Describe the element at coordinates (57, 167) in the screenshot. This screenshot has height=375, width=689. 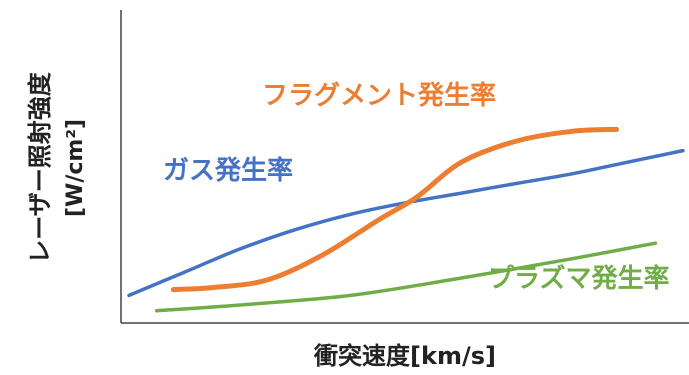
I see `y-axis-label: レーザー照射強度 [W/cm²]` at that location.